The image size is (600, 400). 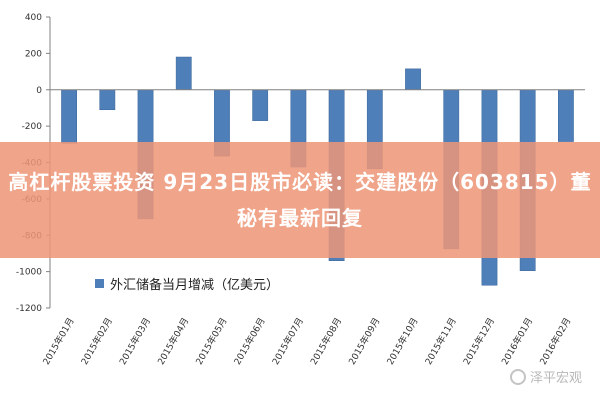 I want to click on y-tick-label: 0, so click(x=39, y=91).